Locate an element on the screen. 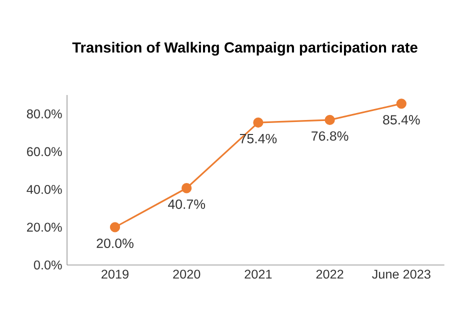 This screenshot has width=450, height=330. x-tick-label: 2021 is located at coordinates (258, 274).